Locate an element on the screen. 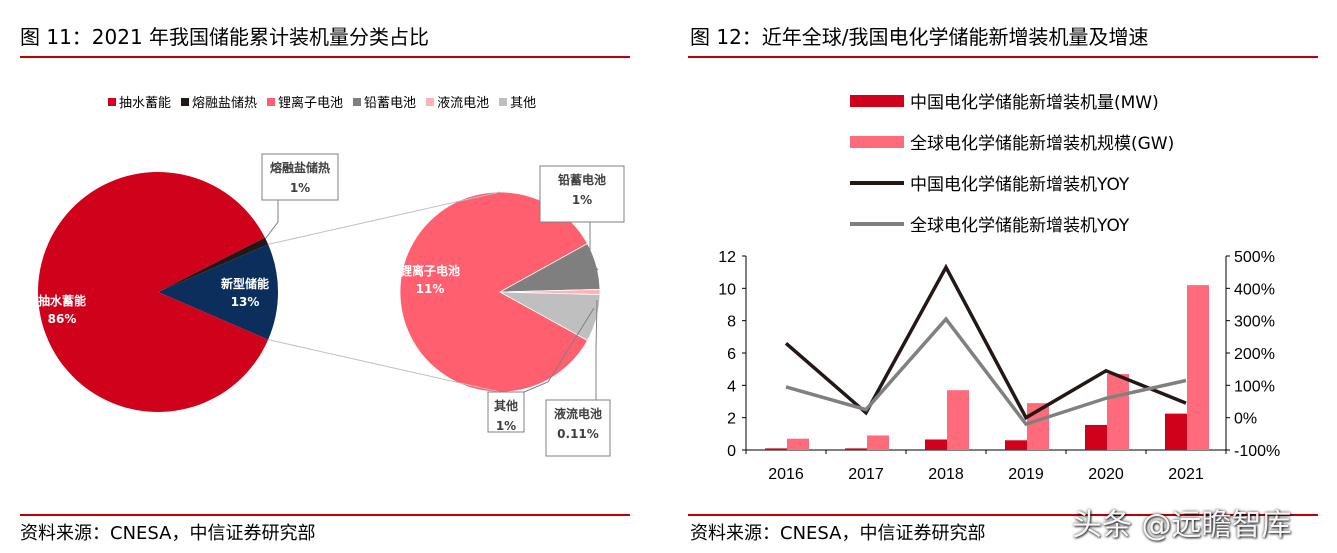 The image size is (1337, 553). pie-legend-item: 锂离子电池 is located at coordinates (305, 101).